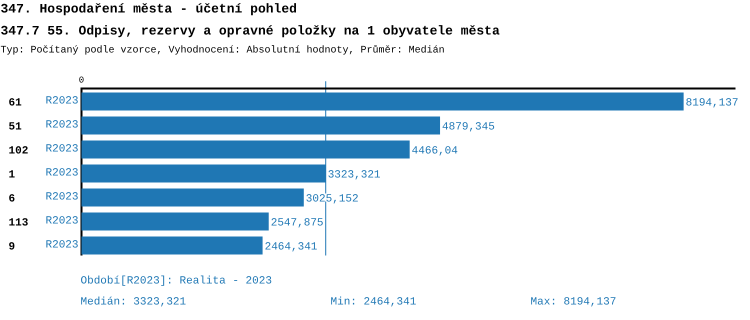 This screenshot has height=320, width=750. Describe the element at coordinates (18, 152) in the screenshot. I see `y-tick-label: 102` at that location.